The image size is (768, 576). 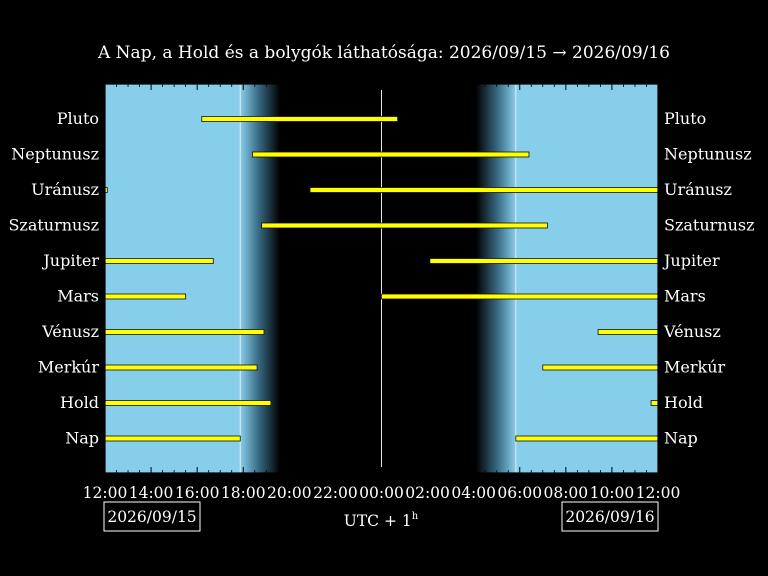 I want to click on row-label-left-uranusz: Uránusz, so click(x=65, y=189).